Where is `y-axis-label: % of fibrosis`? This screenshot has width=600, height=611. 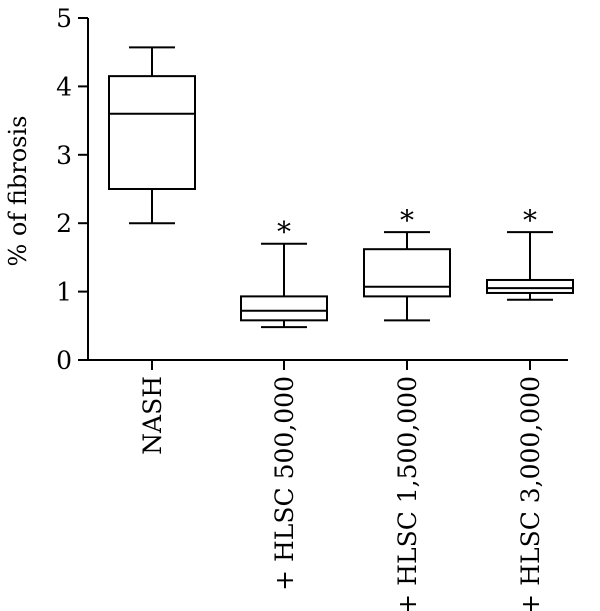 y-axis-label: % of fibrosis is located at coordinates (18, 191).